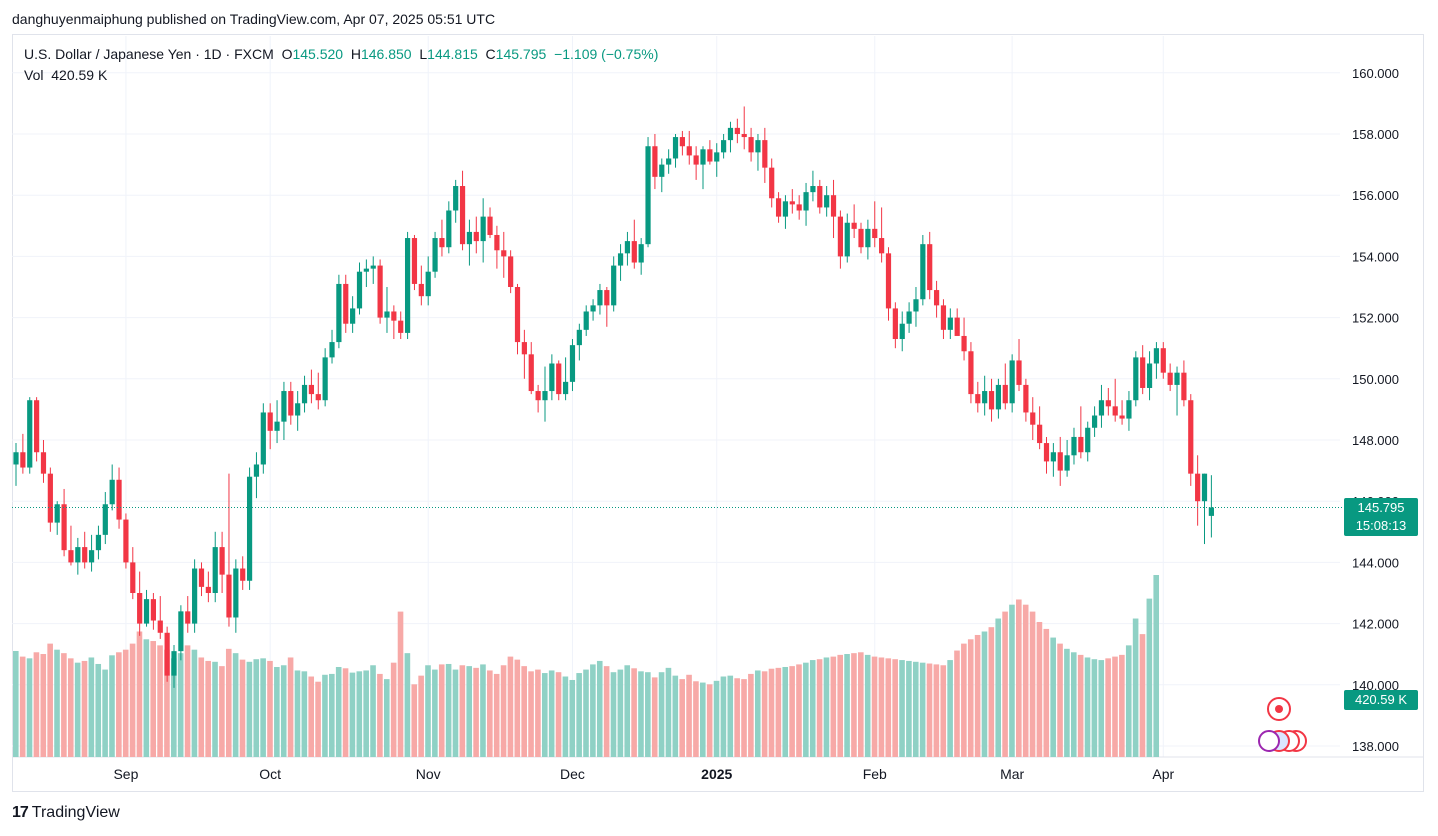  Describe the element at coordinates (125, 774) in the screenshot. I see `x-tick-label: Sep` at that location.